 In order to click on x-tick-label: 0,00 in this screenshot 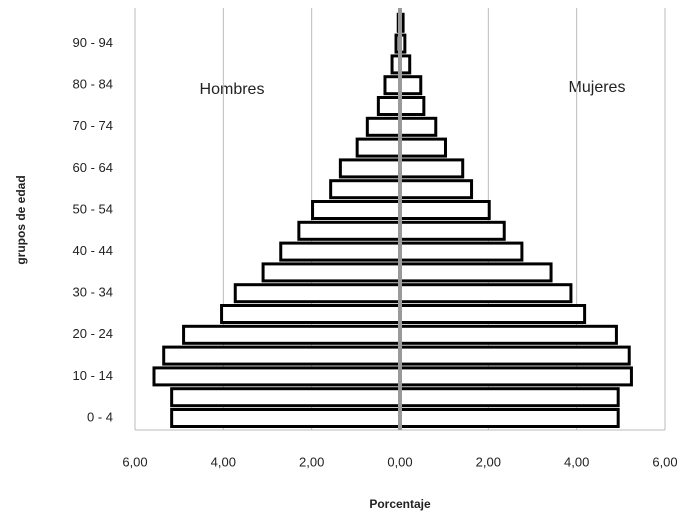, I will do `click(399, 461)`.